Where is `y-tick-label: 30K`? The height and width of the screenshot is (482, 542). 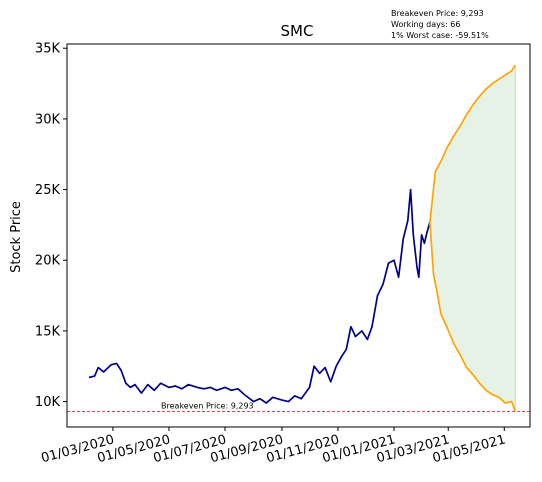
y-tick-label: 30K is located at coordinates (48, 119).